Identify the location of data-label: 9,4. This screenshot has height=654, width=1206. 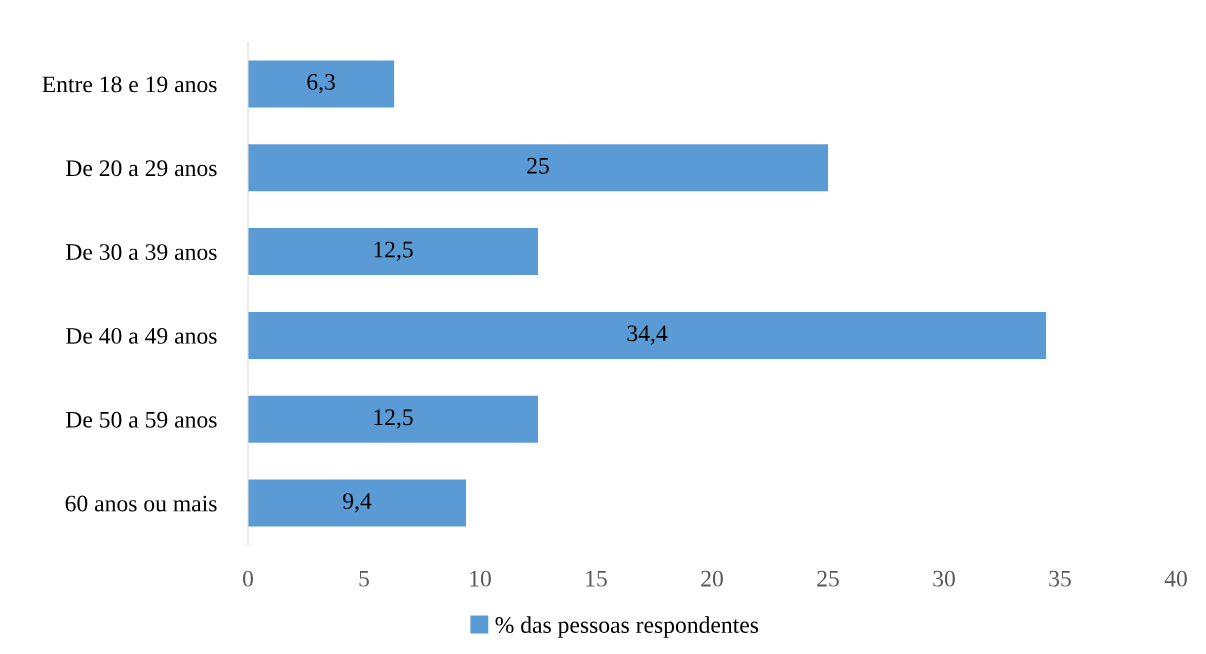
(357, 503).